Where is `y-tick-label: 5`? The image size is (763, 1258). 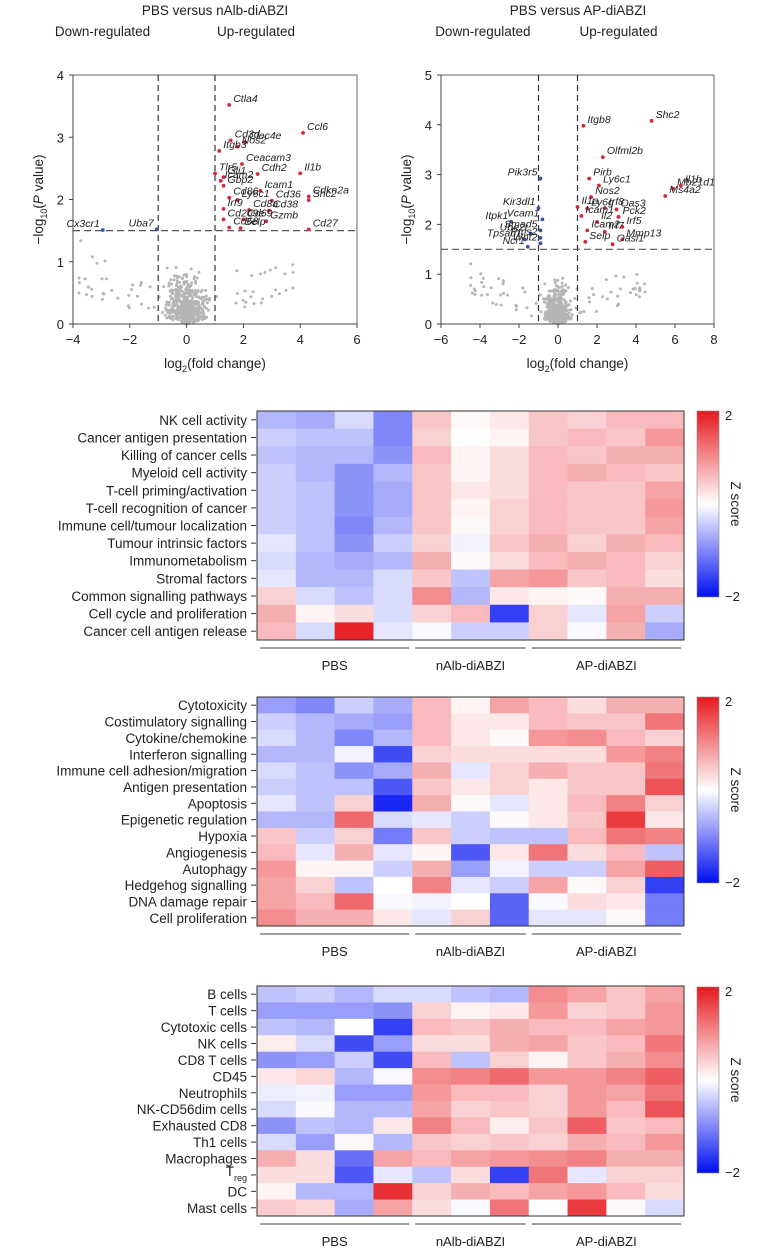
y-tick-label: 5 is located at coordinates (428, 75).